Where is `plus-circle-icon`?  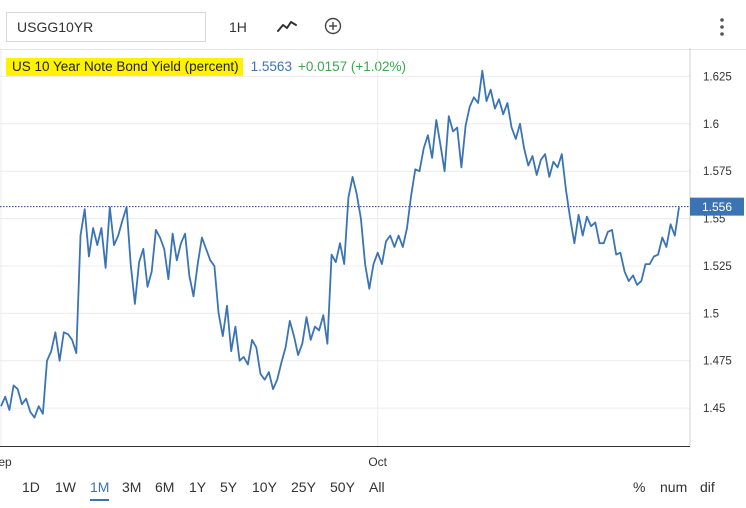
plus-circle-icon is located at coordinates (333, 26).